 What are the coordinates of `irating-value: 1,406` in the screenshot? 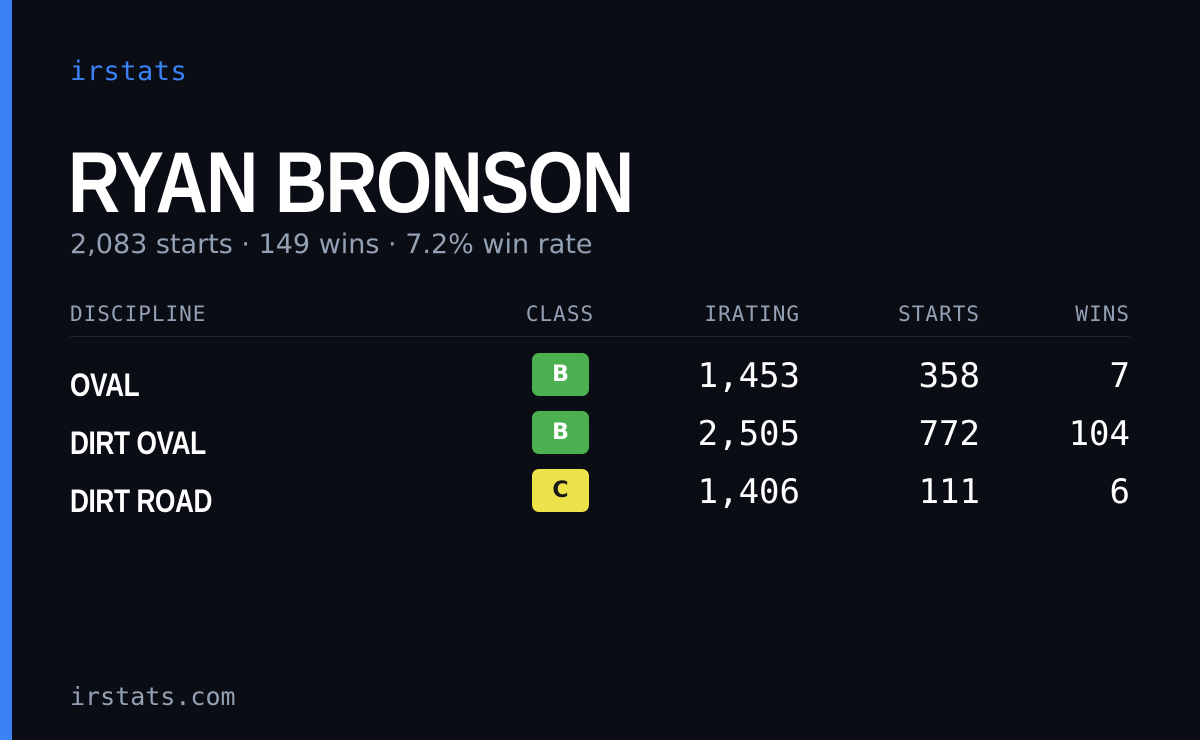 It's located at (748, 492).